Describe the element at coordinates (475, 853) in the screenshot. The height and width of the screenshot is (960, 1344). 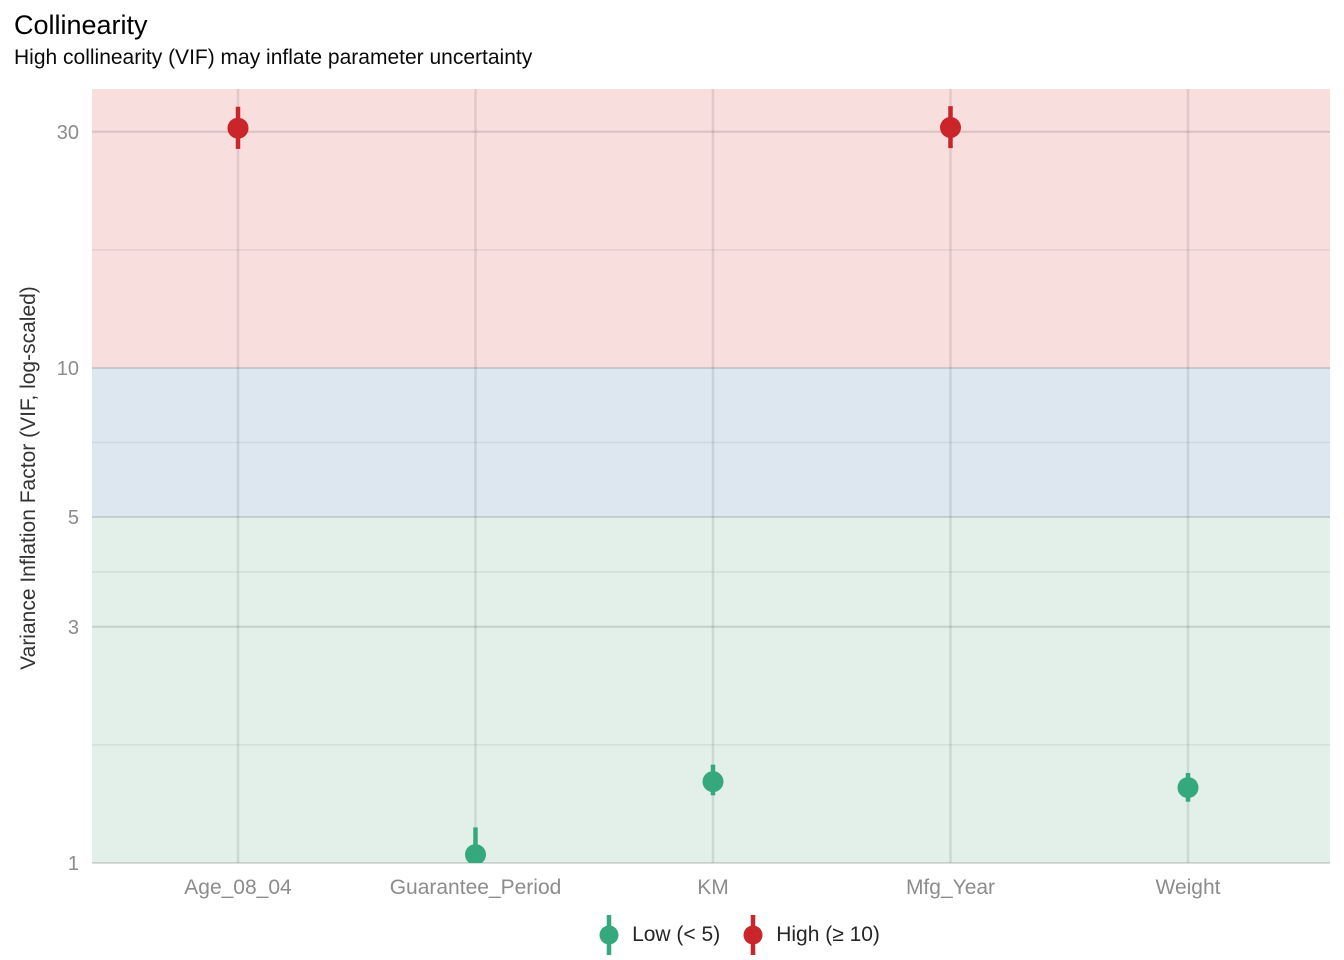
I see `point-Guarantee_Period` at that location.